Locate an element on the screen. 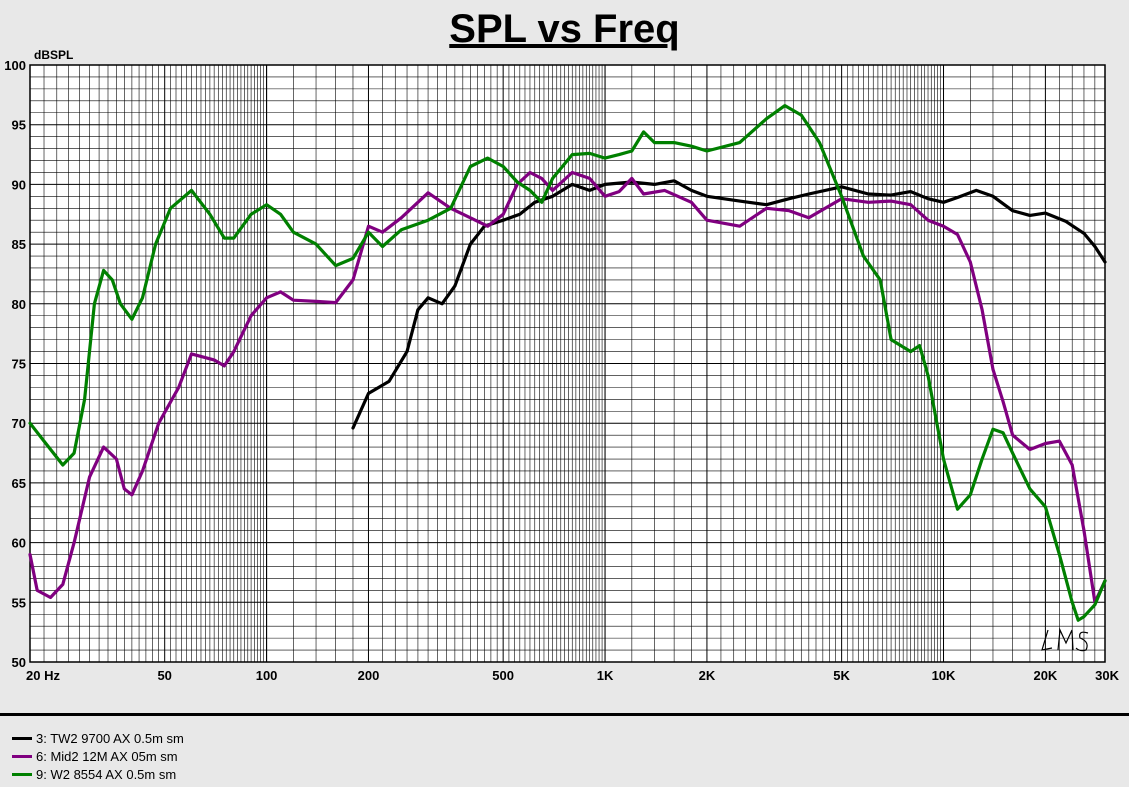  y-tick-labels: 100 95 90 85 80 75 70 65 60 55 50 is located at coordinates (15, 364).